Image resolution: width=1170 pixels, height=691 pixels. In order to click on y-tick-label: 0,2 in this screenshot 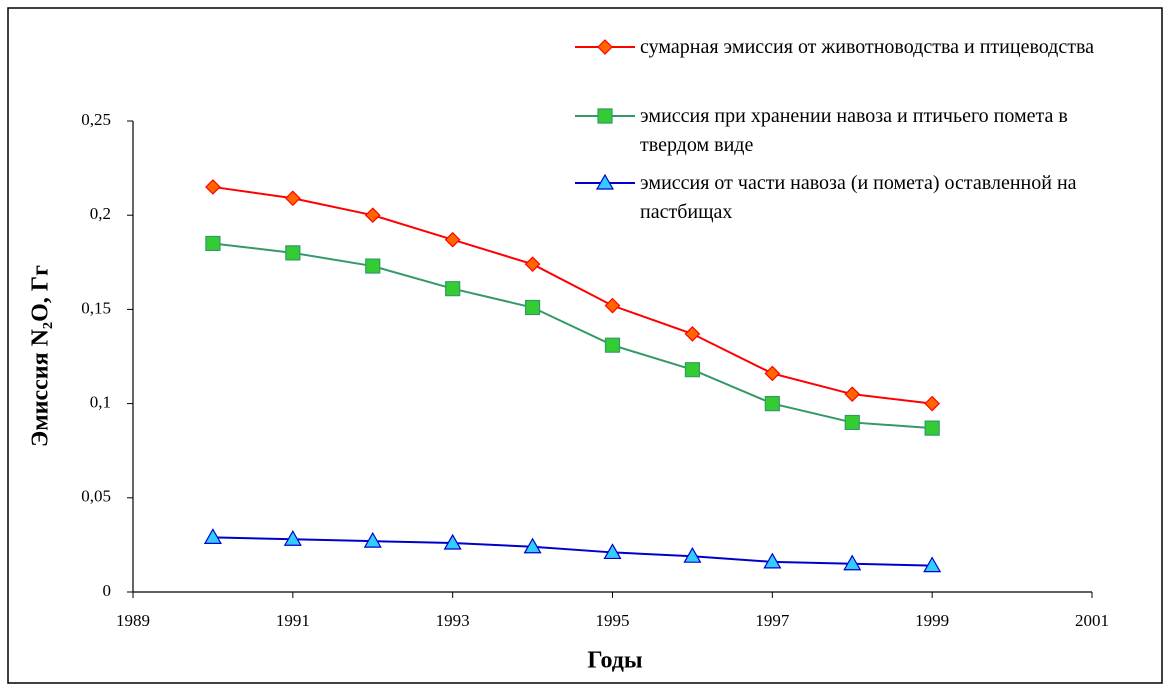, I will do `click(100, 213)`.